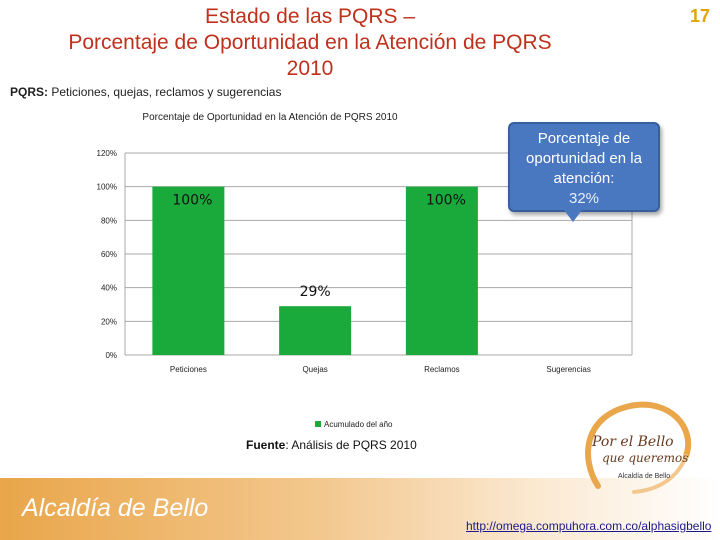  I want to click on chart-legend: Acumulado del año, so click(354, 424).